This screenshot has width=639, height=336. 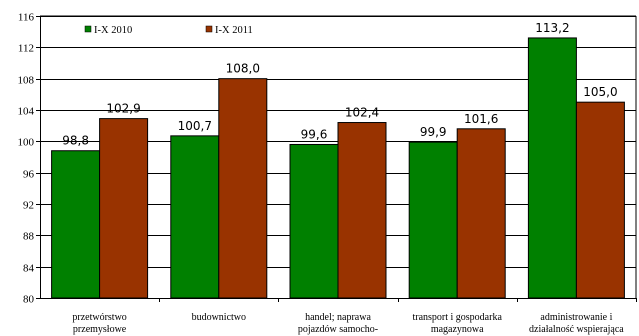 I want to click on y-tick-label: 112, so click(x=26, y=49).